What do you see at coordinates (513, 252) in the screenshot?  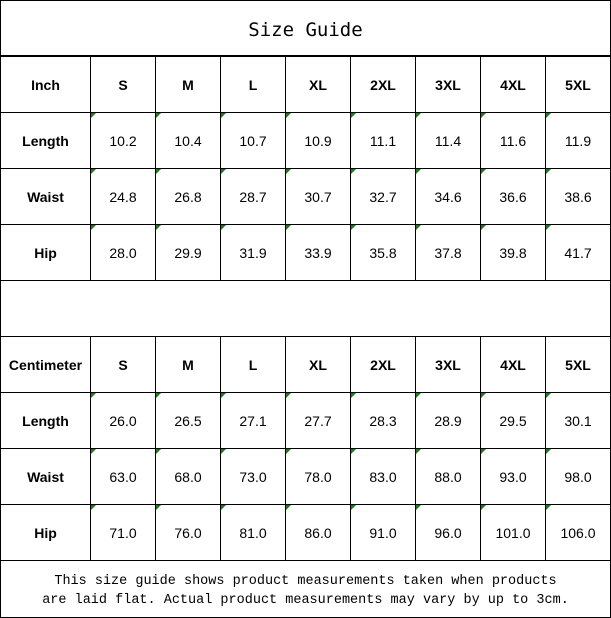 I see `measurement-cell: 39.8` at bounding box center [513, 252].